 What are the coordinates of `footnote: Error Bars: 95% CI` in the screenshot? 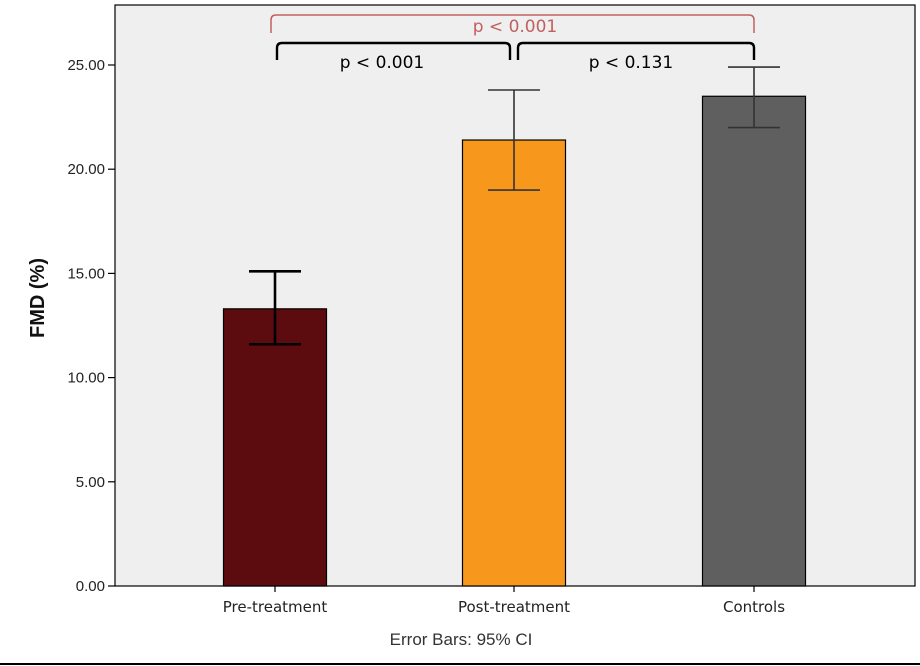 It's located at (461, 639).